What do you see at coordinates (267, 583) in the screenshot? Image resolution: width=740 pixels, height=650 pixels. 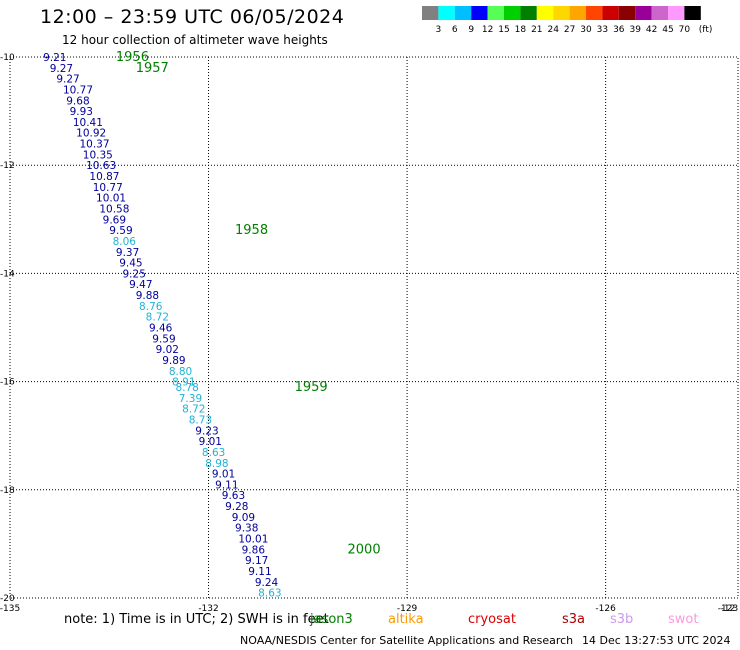 I see `data-point-0-49: 9.24` at bounding box center [267, 583].